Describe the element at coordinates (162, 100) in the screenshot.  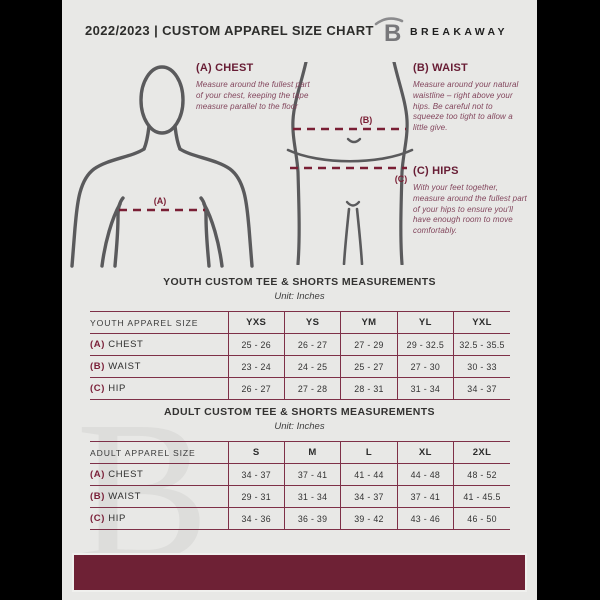
I see `head-outline` at that location.